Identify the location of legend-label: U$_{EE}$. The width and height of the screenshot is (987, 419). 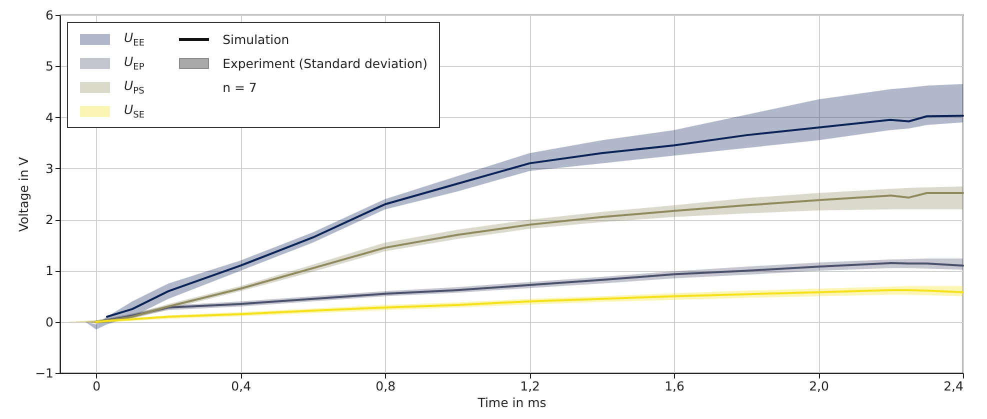
(134, 39).